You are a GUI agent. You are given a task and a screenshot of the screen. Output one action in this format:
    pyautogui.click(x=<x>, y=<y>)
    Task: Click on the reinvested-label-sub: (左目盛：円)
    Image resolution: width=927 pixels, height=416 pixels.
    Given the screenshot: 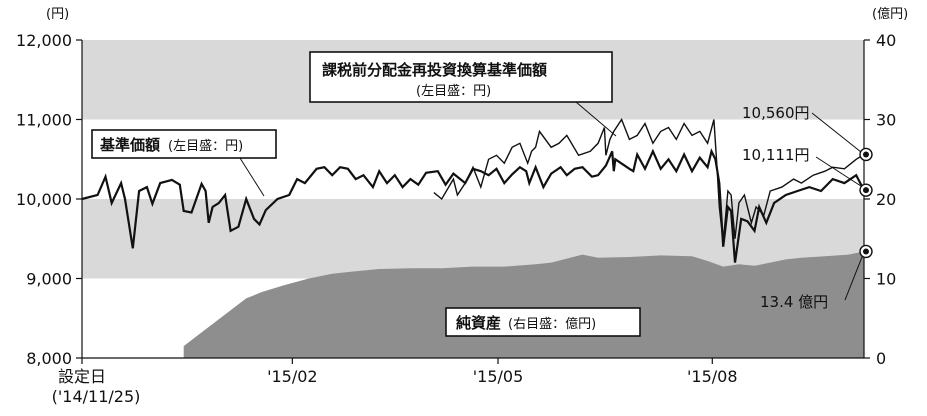 What is the action you would take?
    pyautogui.click(x=453, y=91)
    